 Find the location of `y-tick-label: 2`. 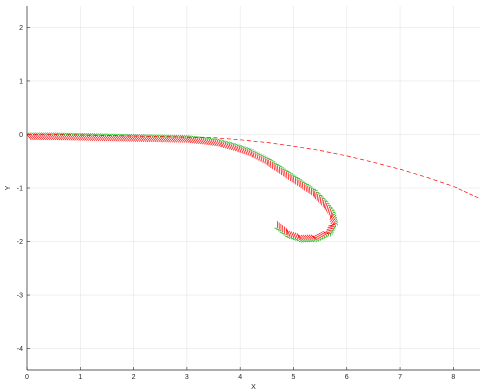

y-tick-label: 2 is located at coordinates (21, 28).